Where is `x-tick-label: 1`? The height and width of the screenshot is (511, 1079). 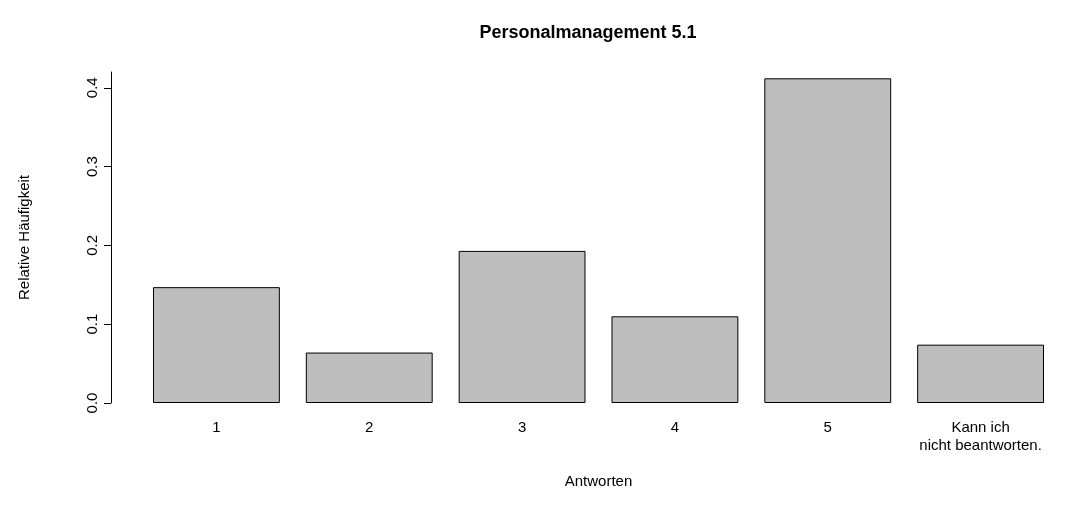 x-tick-label: 1 is located at coordinates (216, 426).